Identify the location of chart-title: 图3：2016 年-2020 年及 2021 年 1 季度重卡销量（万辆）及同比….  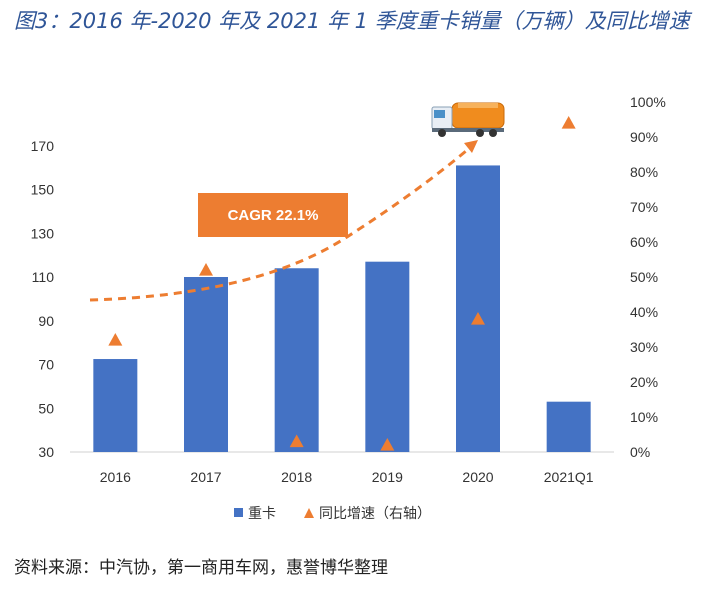
(352, 21).